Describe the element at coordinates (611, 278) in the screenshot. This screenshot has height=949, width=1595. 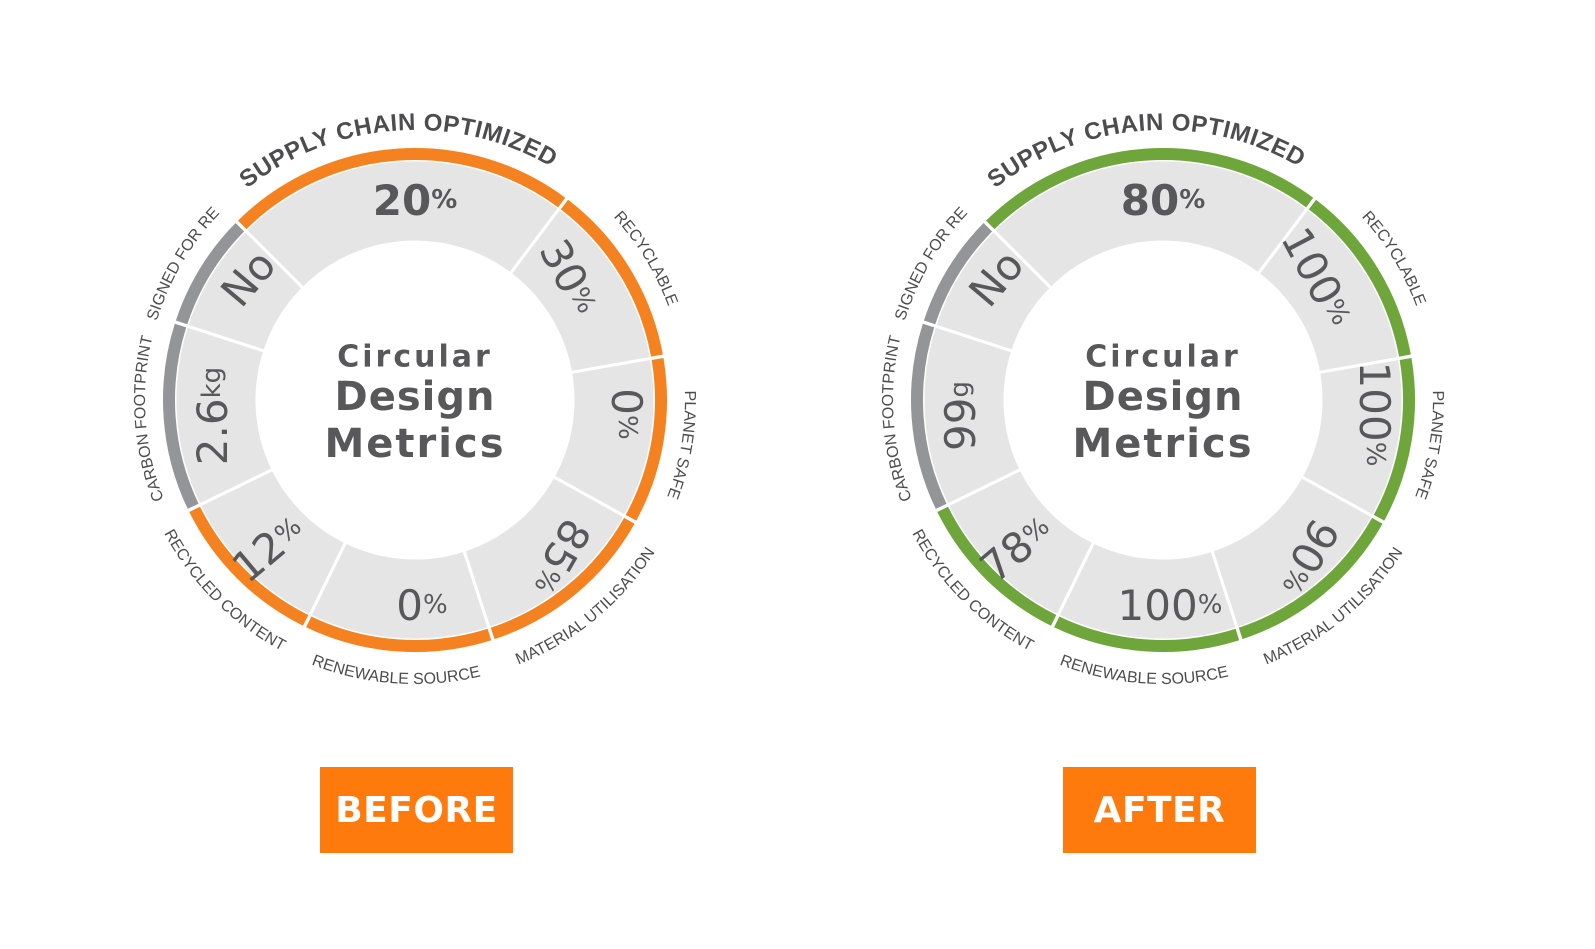
I see `before-ring-recyclable` at that location.